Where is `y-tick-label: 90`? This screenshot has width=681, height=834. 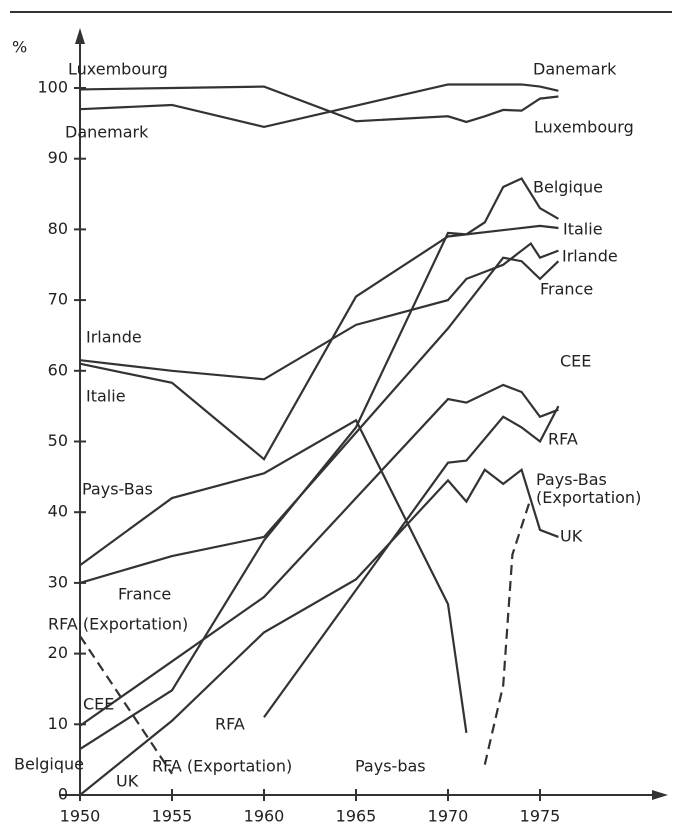
y-tick-label: 90 is located at coordinates (58, 157).